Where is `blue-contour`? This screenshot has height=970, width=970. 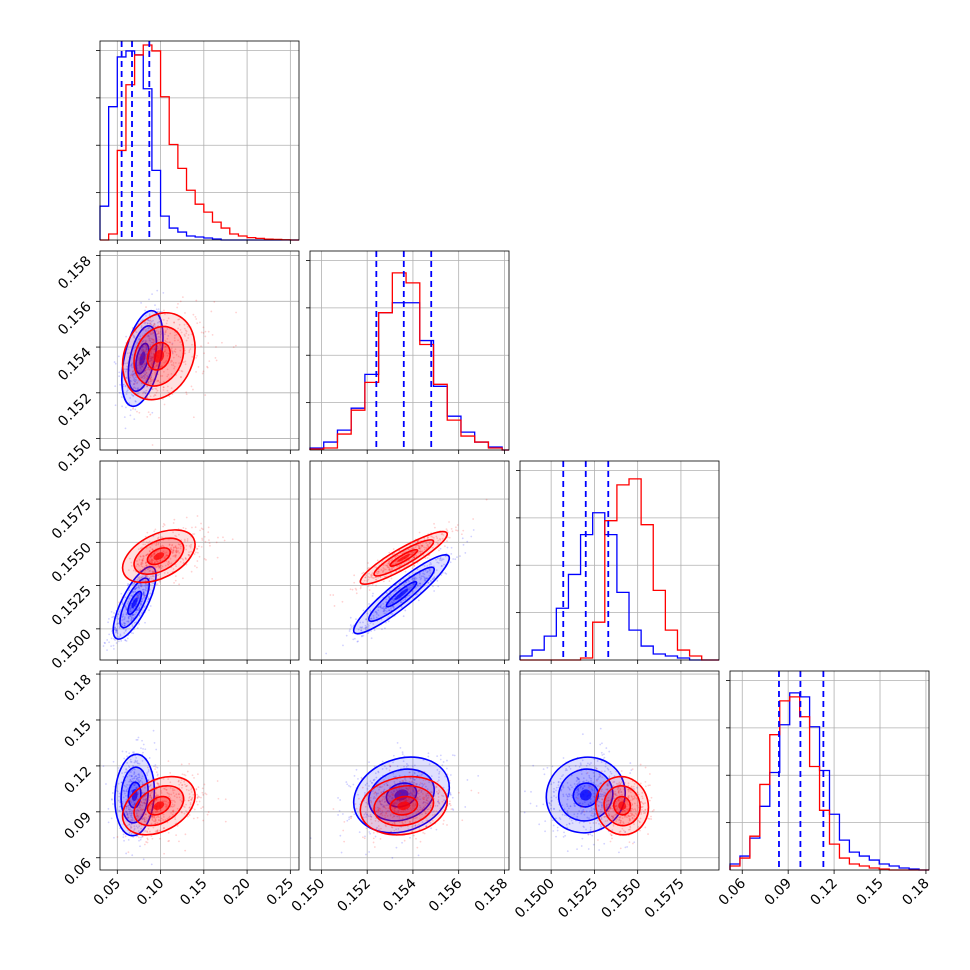 blue-contour is located at coordinates (401, 795).